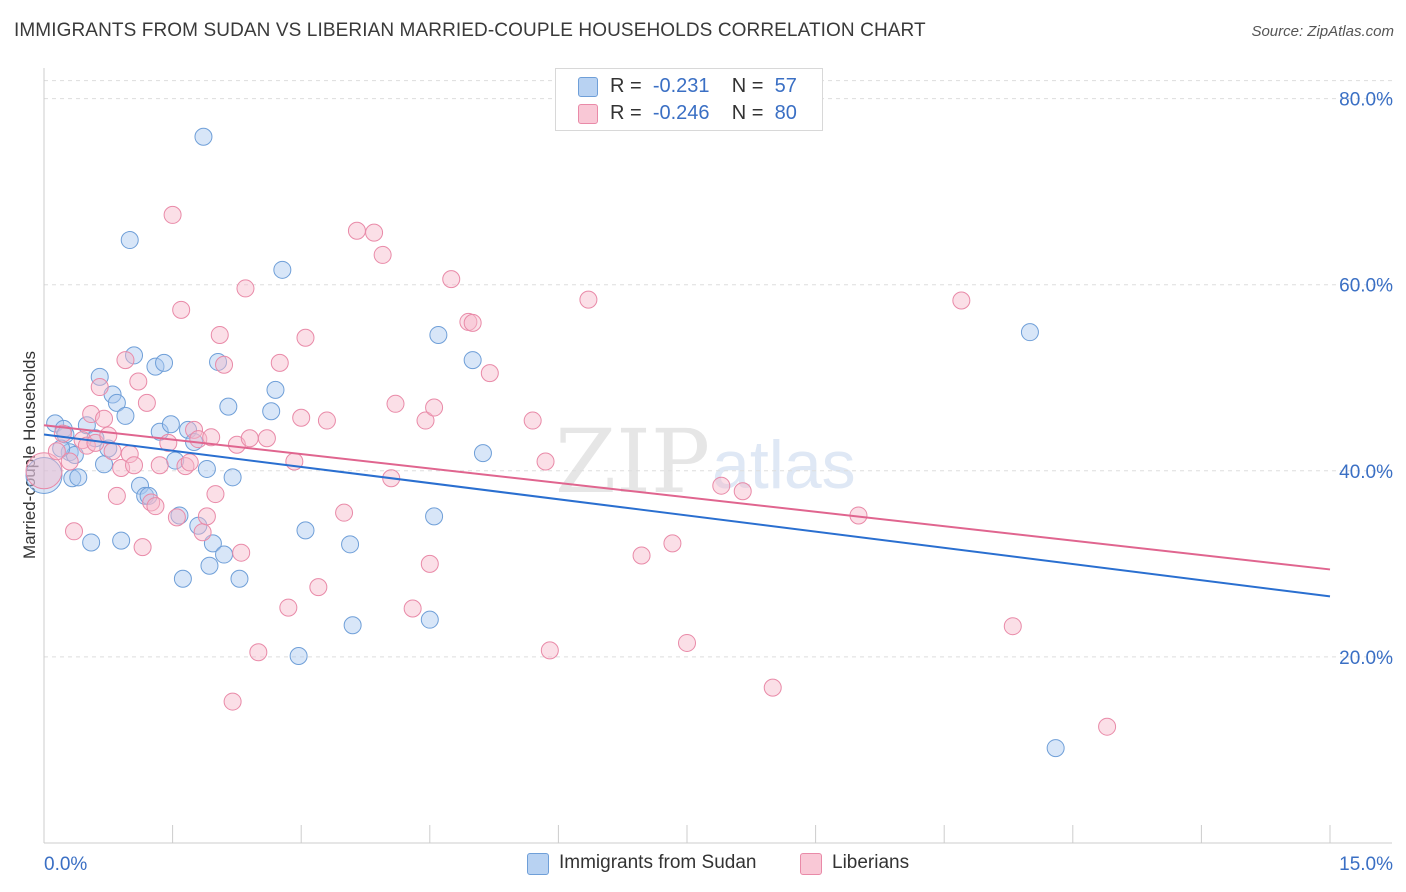 Image resolution: width=1406 pixels, height=892 pixels. What do you see at coordinates (588, 87) in the screenshot?
I see `legend-swatch-sudan` at bounding box center [588, 87].